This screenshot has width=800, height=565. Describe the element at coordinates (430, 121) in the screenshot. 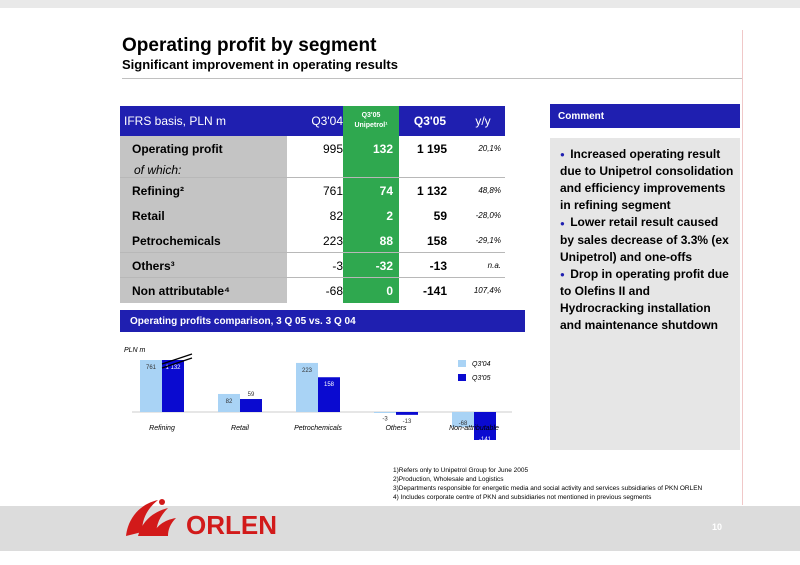

I see `header-q305: Q3'05` at that location.